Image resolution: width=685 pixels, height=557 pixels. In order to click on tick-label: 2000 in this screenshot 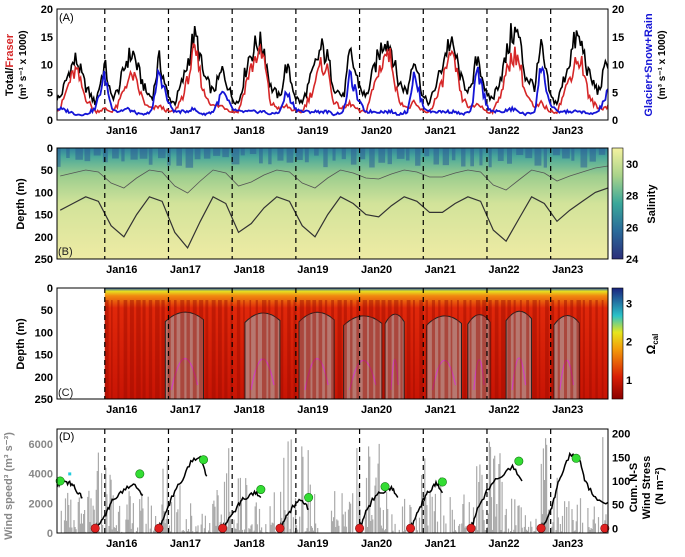, I will do `click(41, 504)`.